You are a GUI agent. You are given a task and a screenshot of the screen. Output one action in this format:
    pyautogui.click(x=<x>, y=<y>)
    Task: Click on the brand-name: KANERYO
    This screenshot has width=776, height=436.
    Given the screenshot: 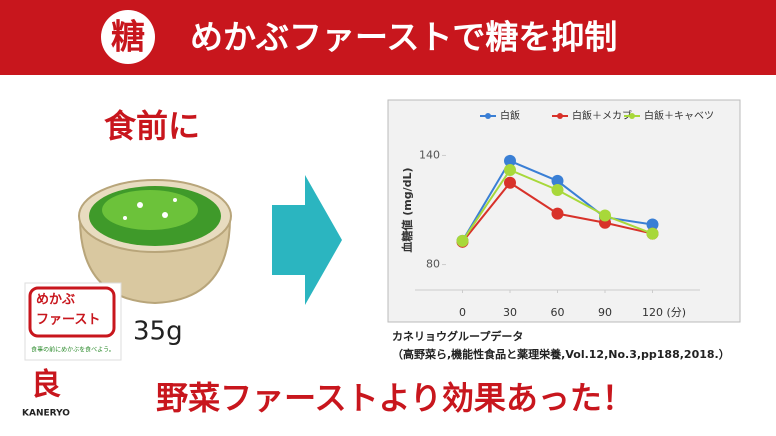 What is the action you would take?
    pyautogui.click(x=46, y=414)
    